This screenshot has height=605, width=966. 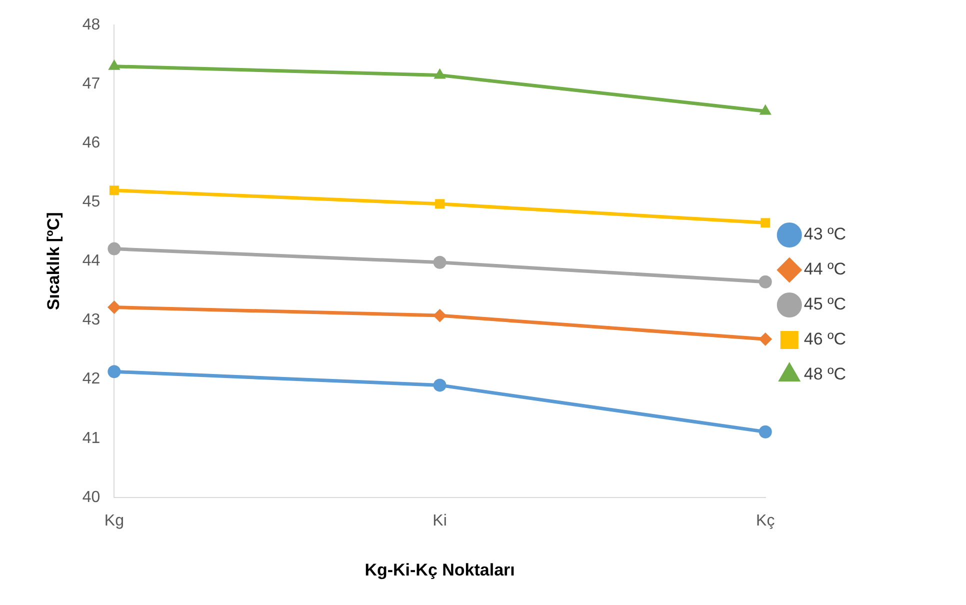 What do you see at coordinates (91, 438) in the screenshot?
I see `y-tick-label: 41` at bounding box center [91, 438].